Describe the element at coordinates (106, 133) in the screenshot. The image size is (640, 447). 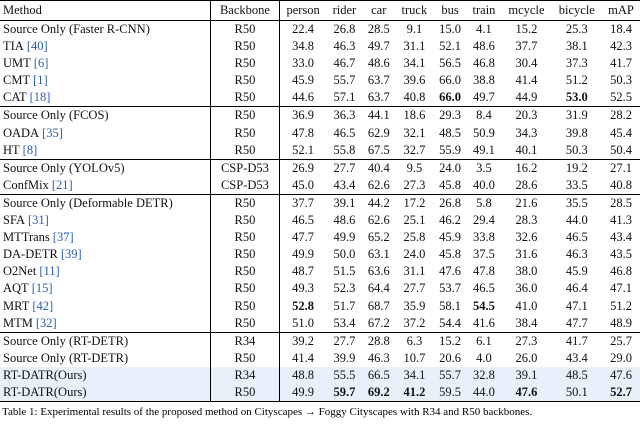
I see `method-cell: OADA [35]` at that location.